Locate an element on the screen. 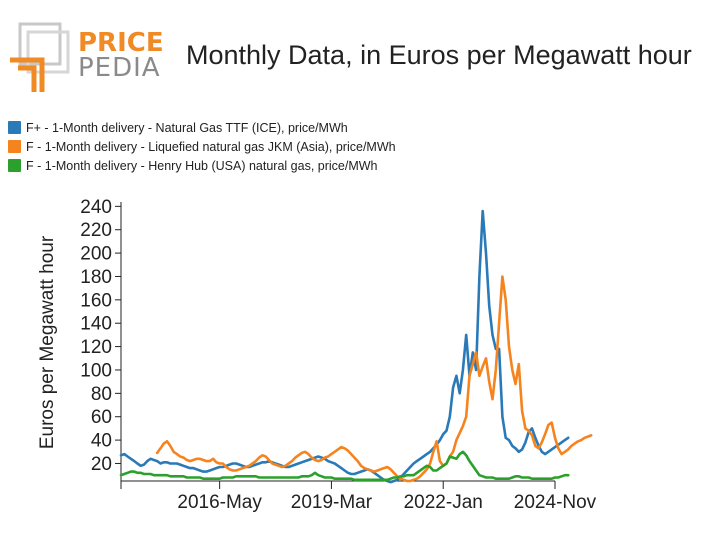 This screenshot has height=555, width=712. legend-swatch-jkm is located at coordinates (14, 146).